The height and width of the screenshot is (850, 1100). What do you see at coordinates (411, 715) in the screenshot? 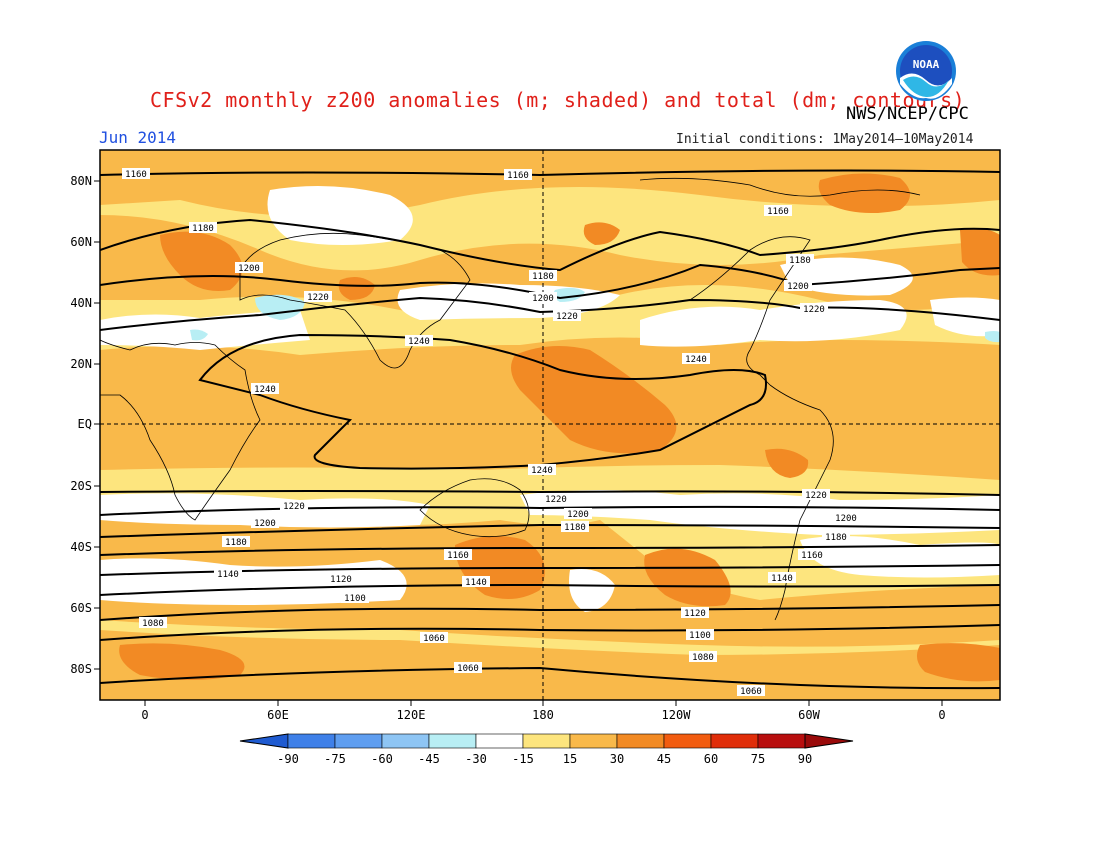
I see `lon-label-120e: 120E` at bounding box center [411, 715].